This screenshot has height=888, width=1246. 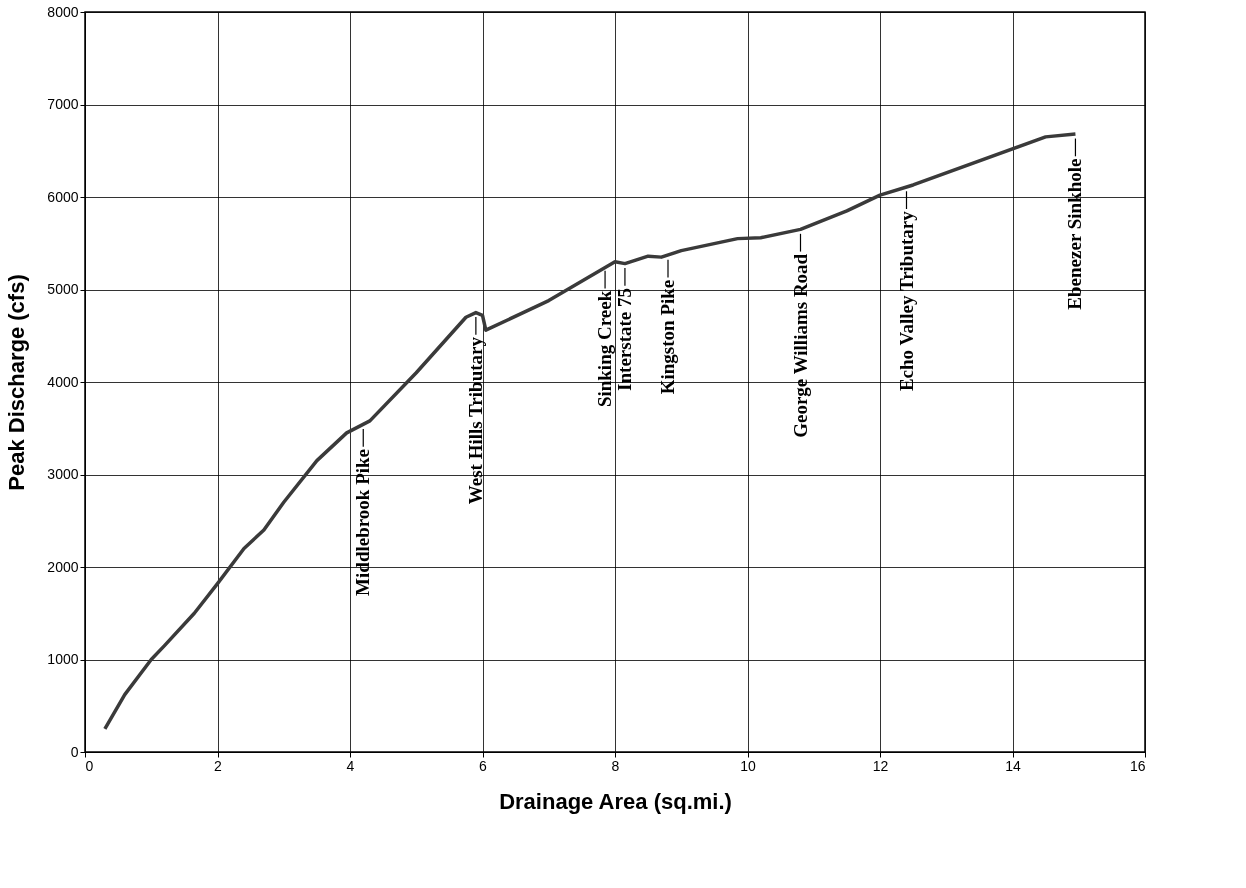 I want to click on y-tick-label: 0, so click(x=74, y=751).